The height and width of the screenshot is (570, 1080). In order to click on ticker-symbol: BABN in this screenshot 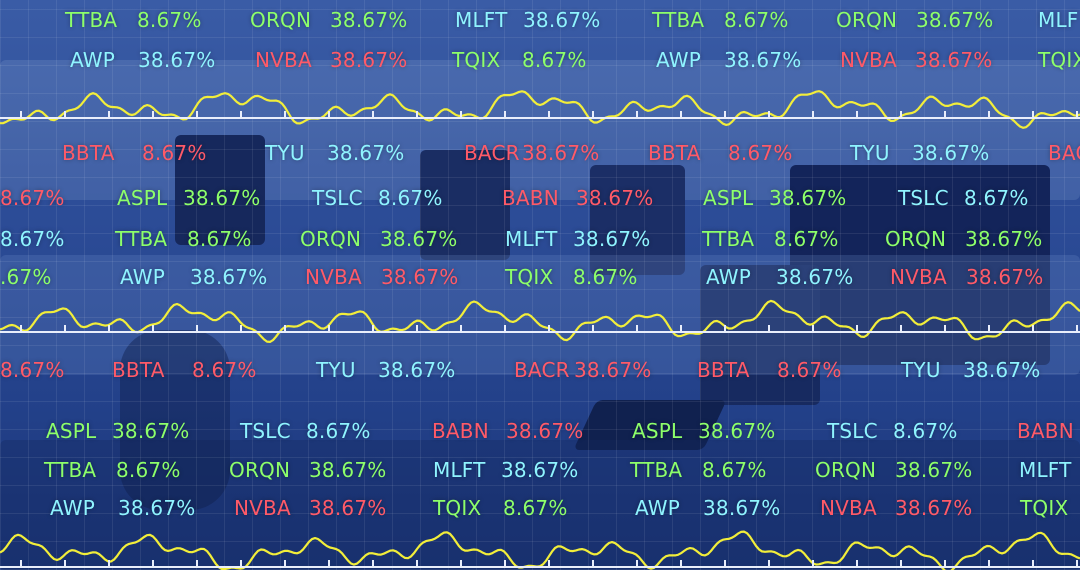, I will do `click(1045, 431)`.